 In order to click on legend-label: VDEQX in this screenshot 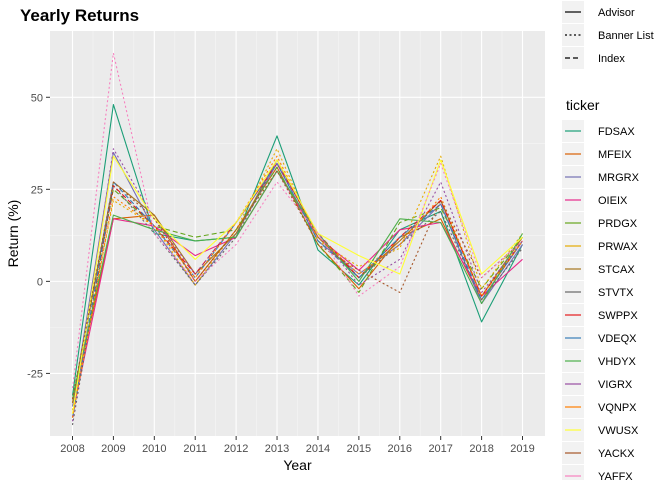, I will do `click(617, 339)`.